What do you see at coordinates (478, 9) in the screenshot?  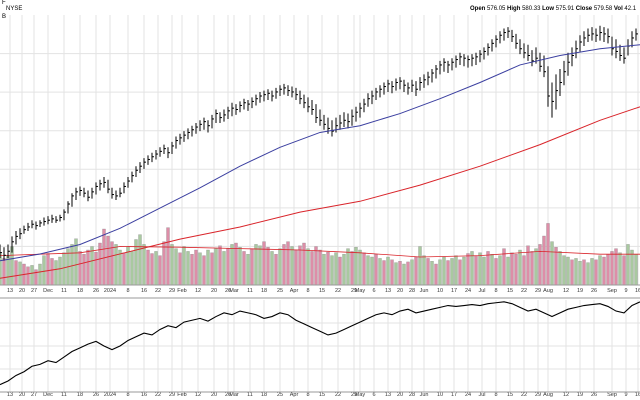 I see `open-label: Open` at bounding box center [478, 9].